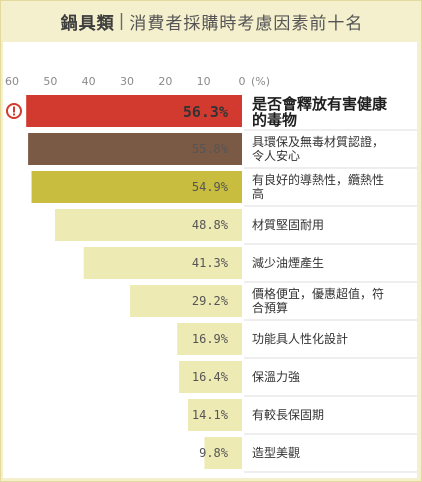 The width and height of the screenshot is (422, 482). I want to click on category-label: 減少油煙產生, so click(288, 262).